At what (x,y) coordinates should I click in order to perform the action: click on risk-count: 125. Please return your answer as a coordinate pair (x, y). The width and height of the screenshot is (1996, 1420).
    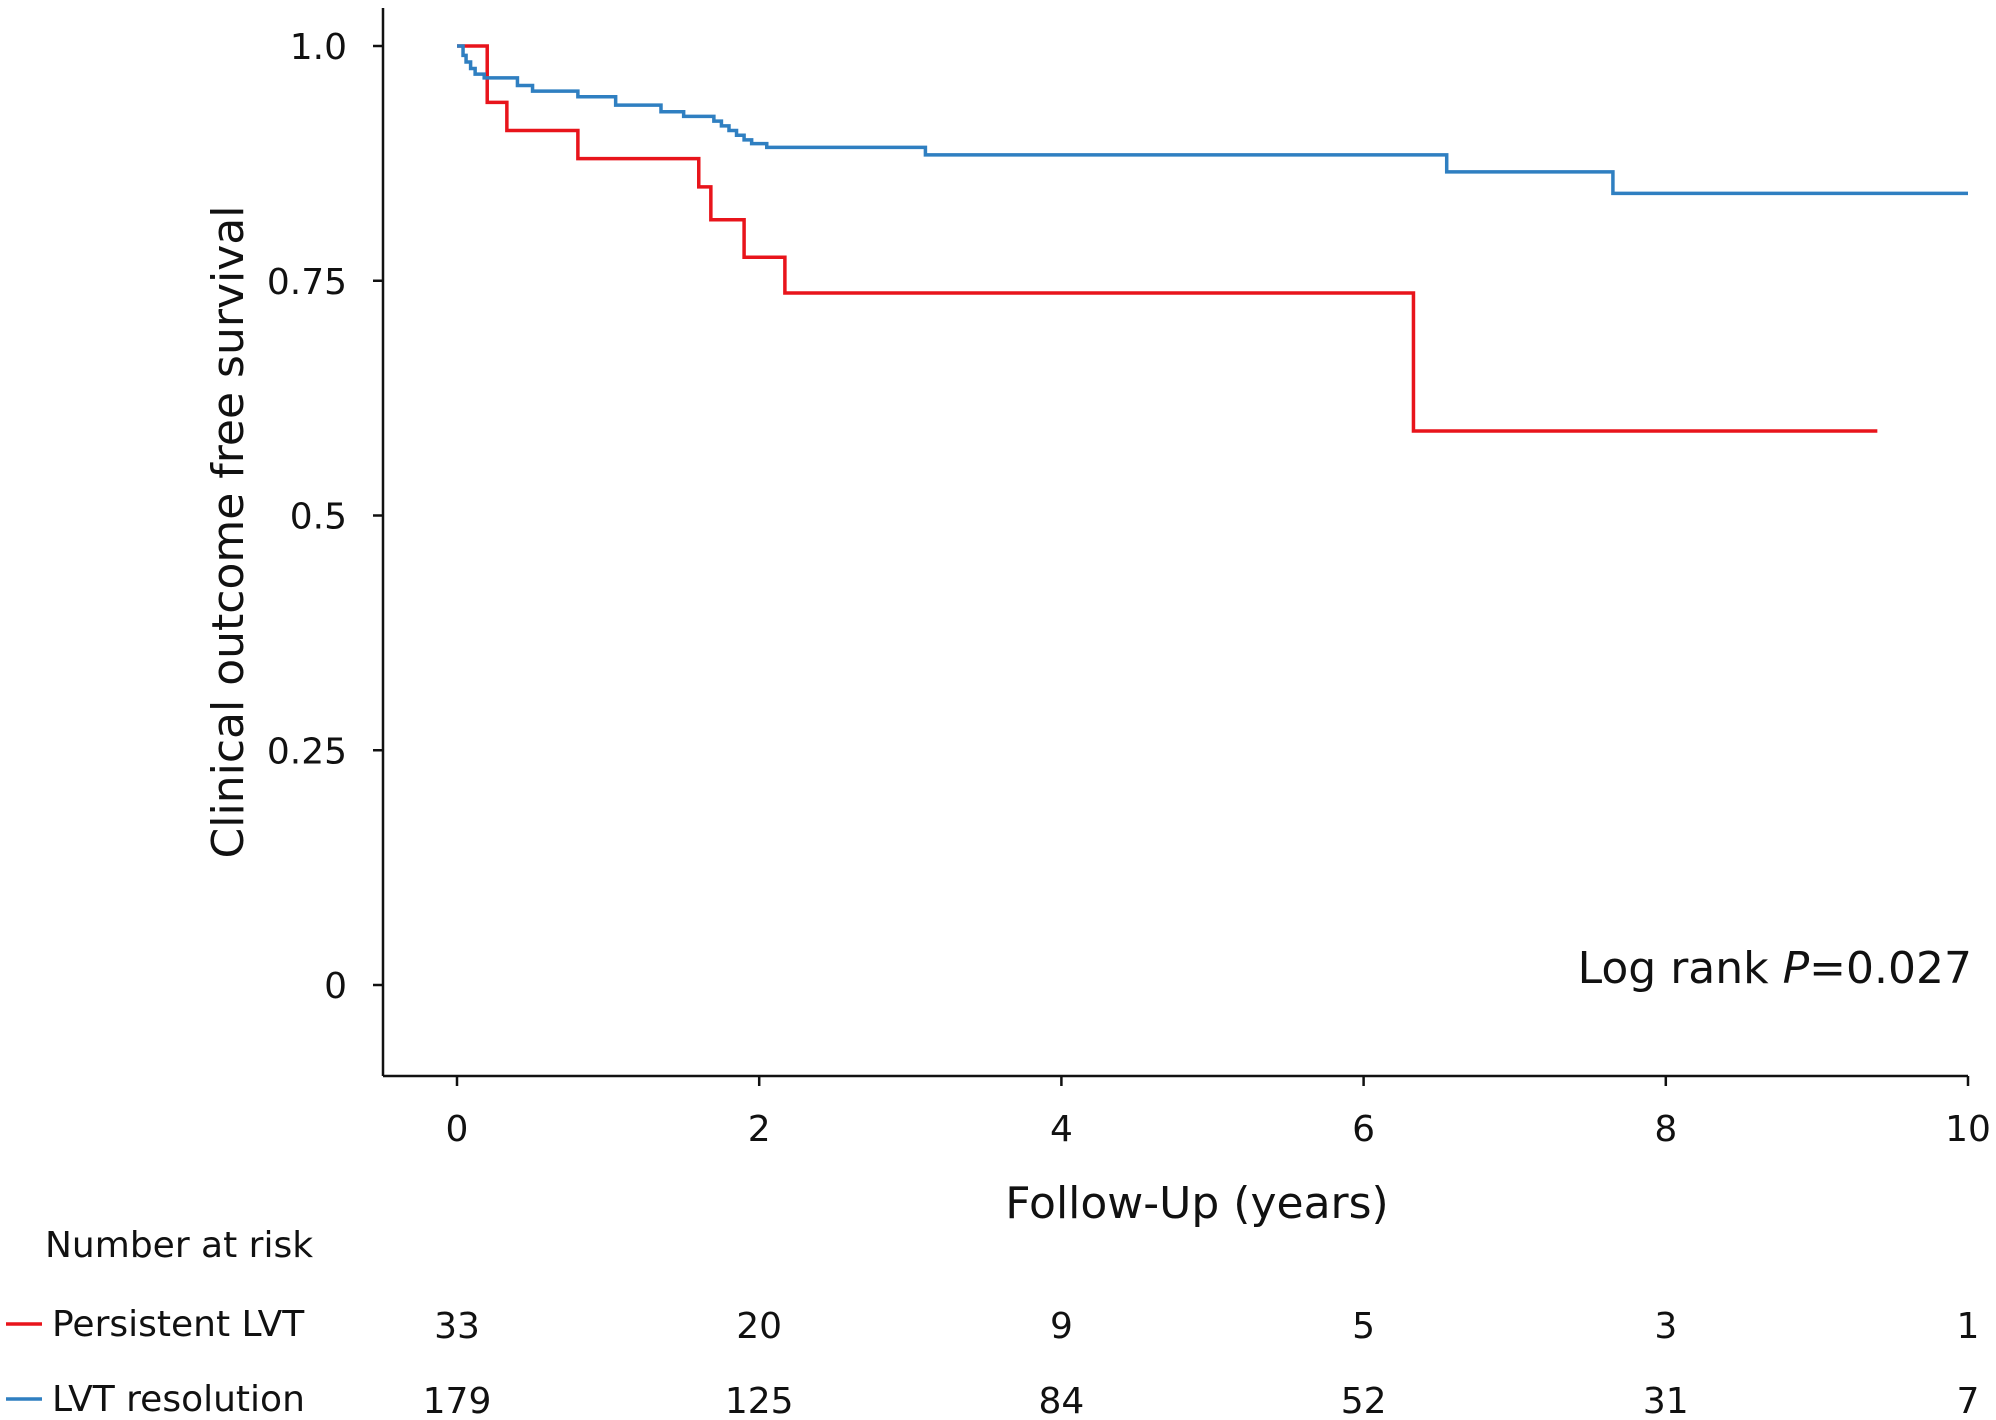
    Looking at the image, I should click on (759, 1400).